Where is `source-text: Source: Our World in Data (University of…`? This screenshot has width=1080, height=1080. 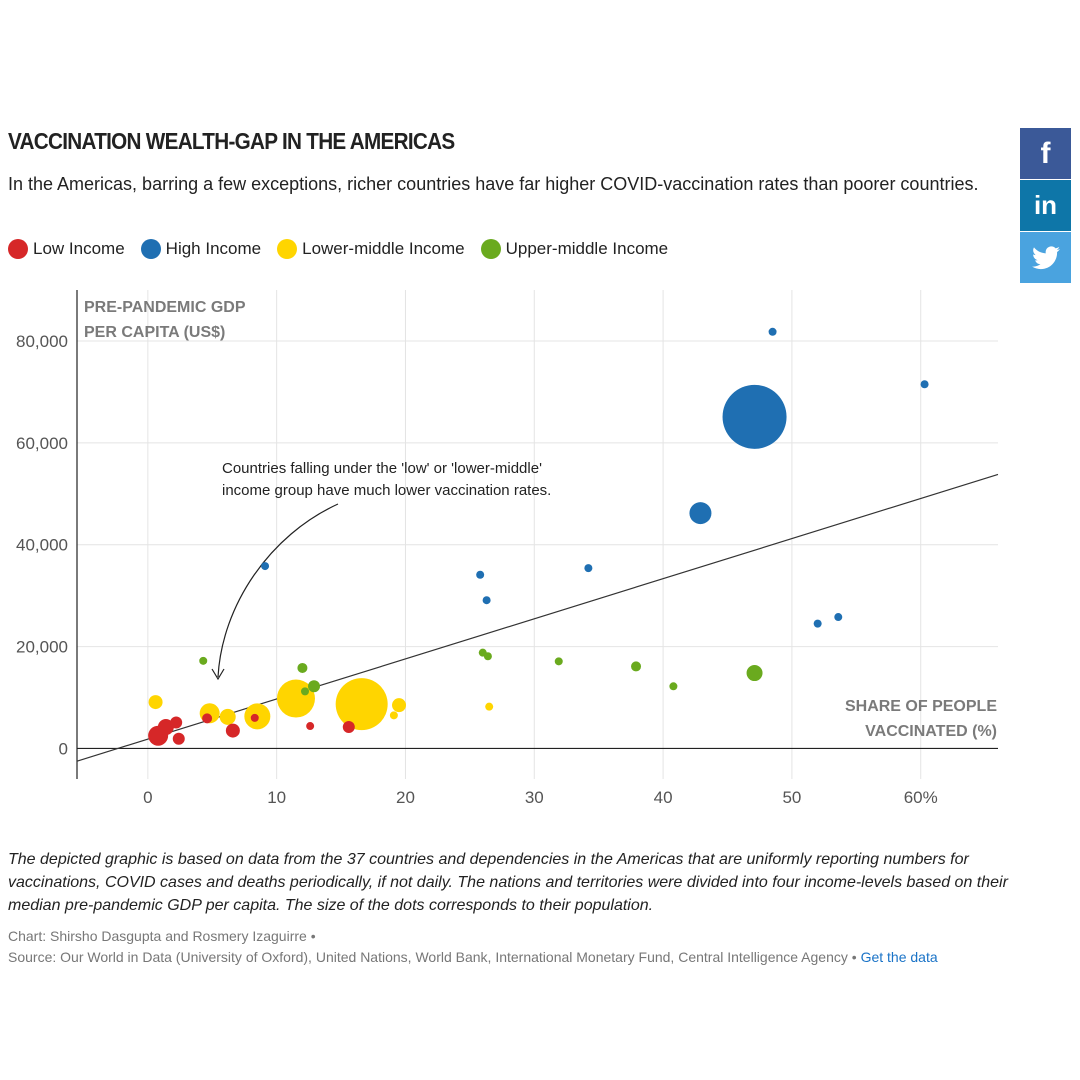
source-text: Source: Our World in Data (University of… is located at coordinates (432, 957).